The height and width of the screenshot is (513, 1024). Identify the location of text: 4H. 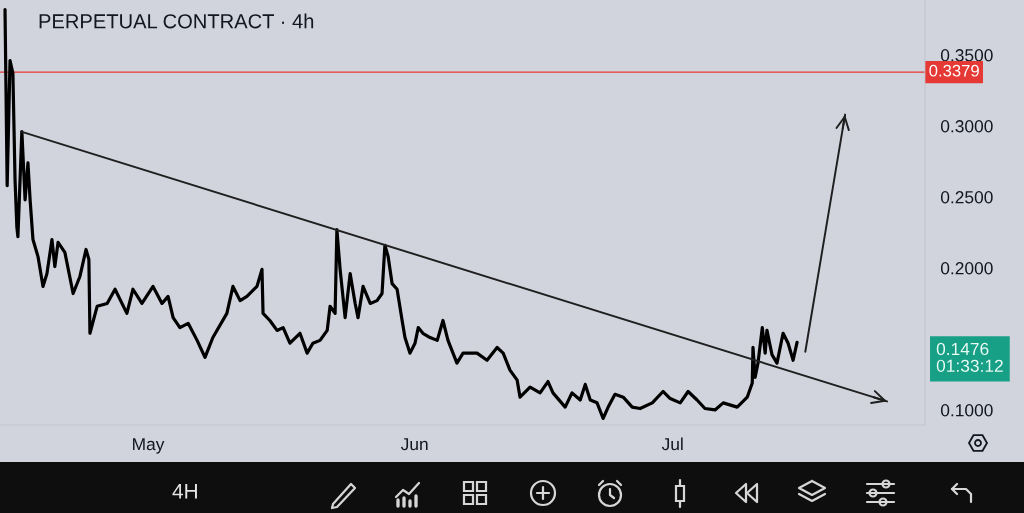
(184, 491).